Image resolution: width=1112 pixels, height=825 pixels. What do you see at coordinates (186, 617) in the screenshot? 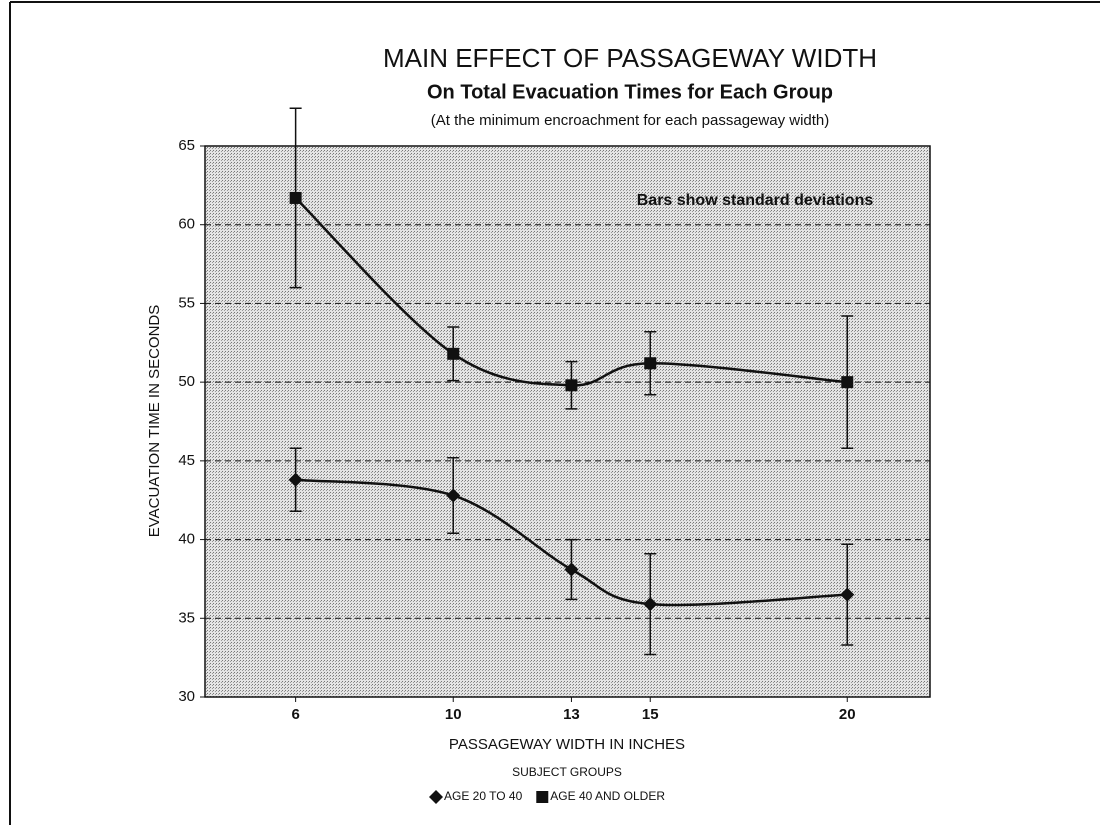
I see `y-tick-label: 35` at bounding box center [186, 617].